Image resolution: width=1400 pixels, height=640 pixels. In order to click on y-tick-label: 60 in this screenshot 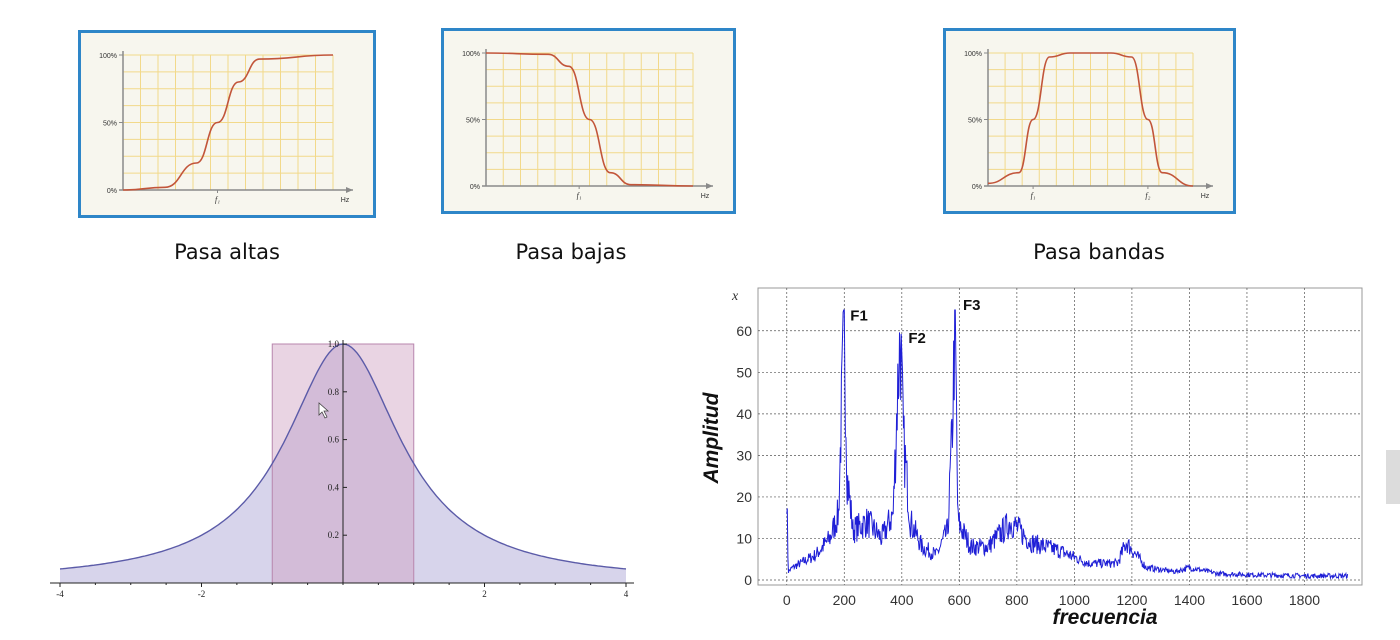, I will do `click(744, 331)`.